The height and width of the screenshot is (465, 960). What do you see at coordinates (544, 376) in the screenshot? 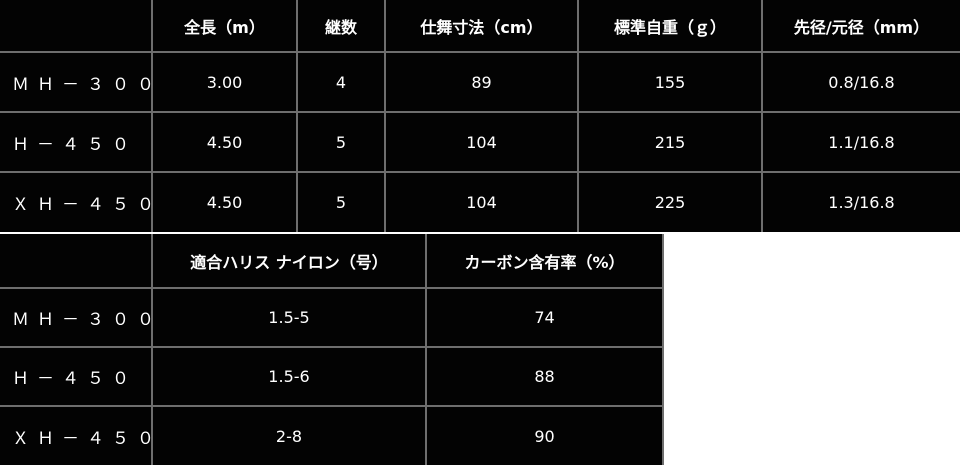
I see `table-cell: 88` at bounding box center [544, 376].